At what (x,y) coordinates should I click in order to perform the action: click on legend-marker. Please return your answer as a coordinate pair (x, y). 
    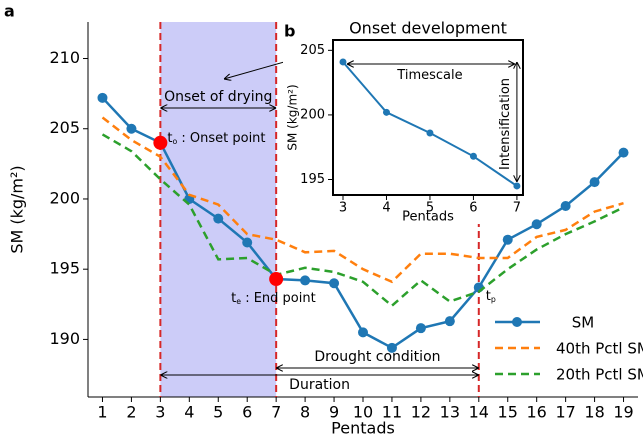
    Looking at the image, I should click on (517, 322).